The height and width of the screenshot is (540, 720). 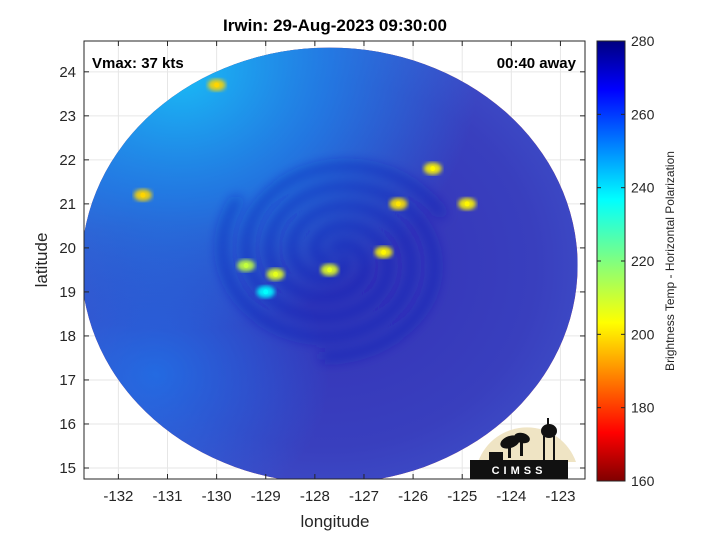 I want to click on y-tick-label: 23, so click(x=67, y=116).